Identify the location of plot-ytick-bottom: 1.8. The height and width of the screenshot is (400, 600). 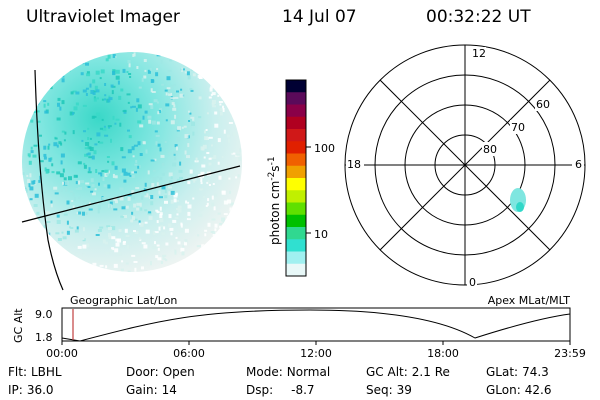
(44, 337).